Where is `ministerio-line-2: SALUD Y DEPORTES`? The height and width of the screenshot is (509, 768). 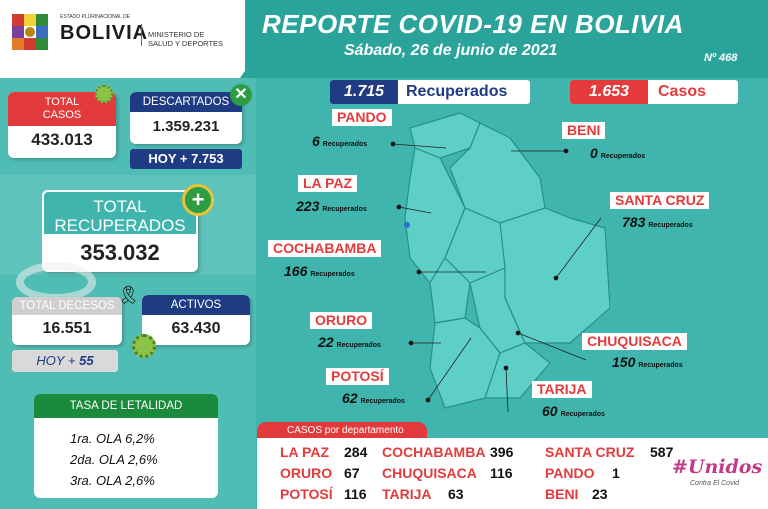 ministerio-line-2: SALUD Y DEPORTES is located at coordinates (186, 43).